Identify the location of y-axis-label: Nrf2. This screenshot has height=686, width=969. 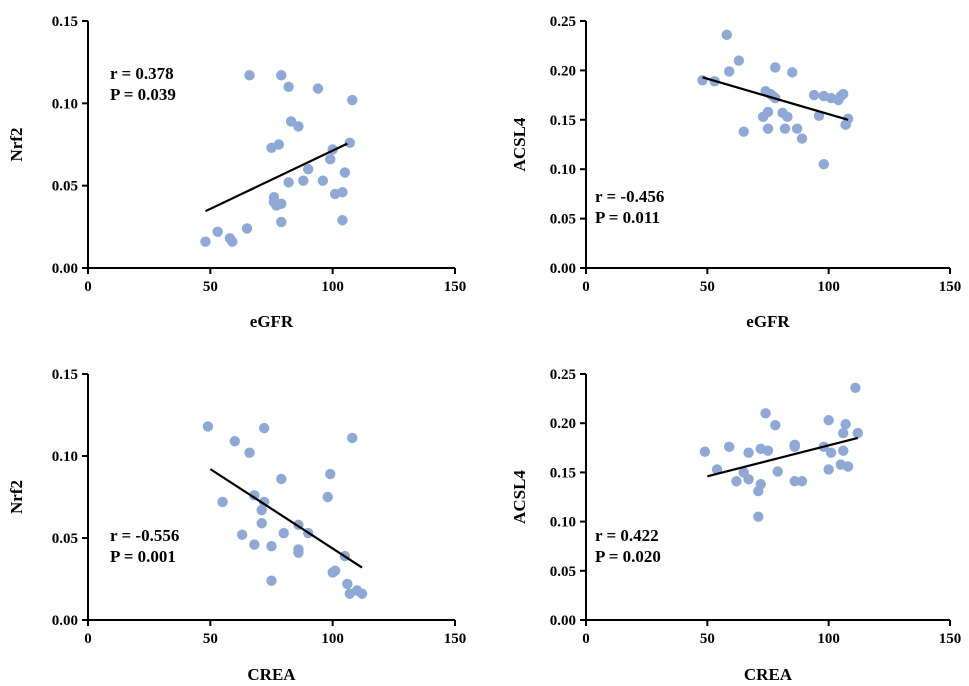
(16, 497).